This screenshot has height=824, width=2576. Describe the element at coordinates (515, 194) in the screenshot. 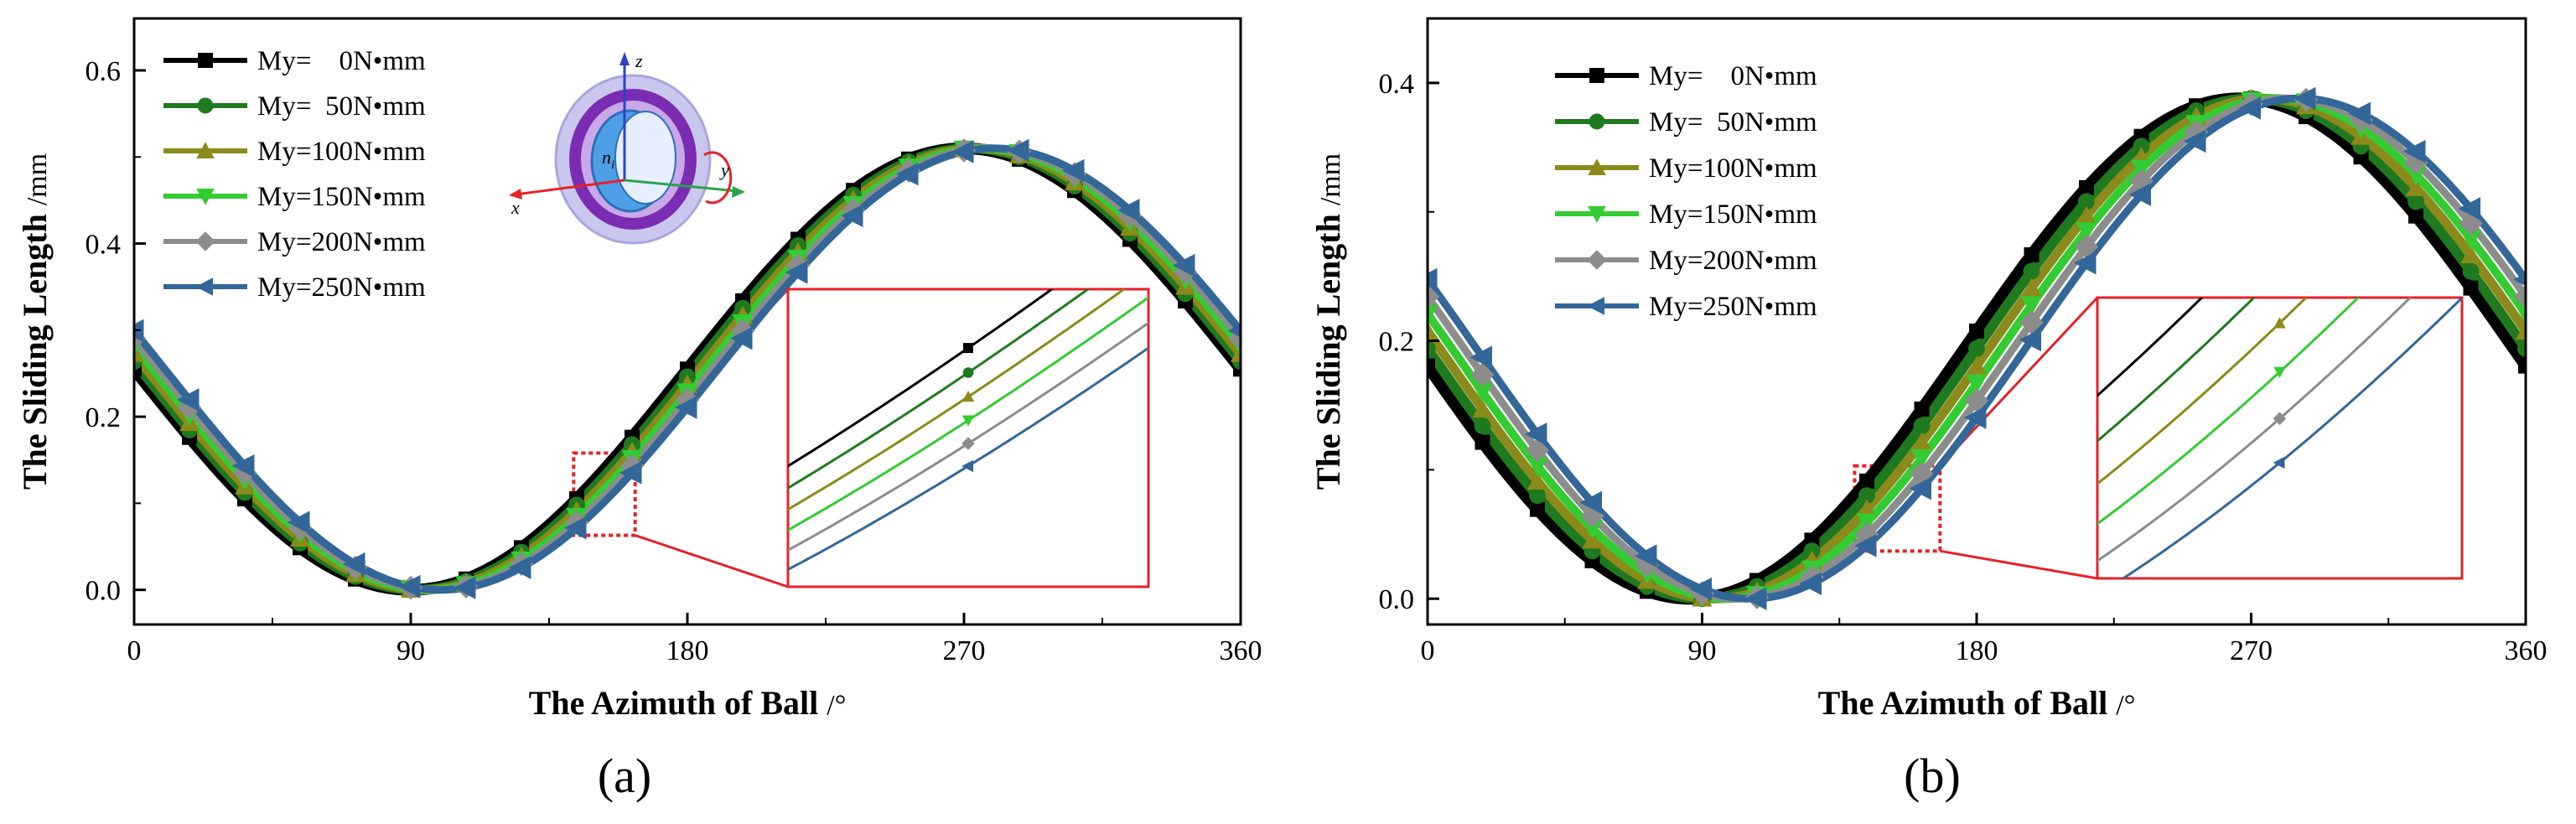

I see `x-axis-arrowhead` at that location.